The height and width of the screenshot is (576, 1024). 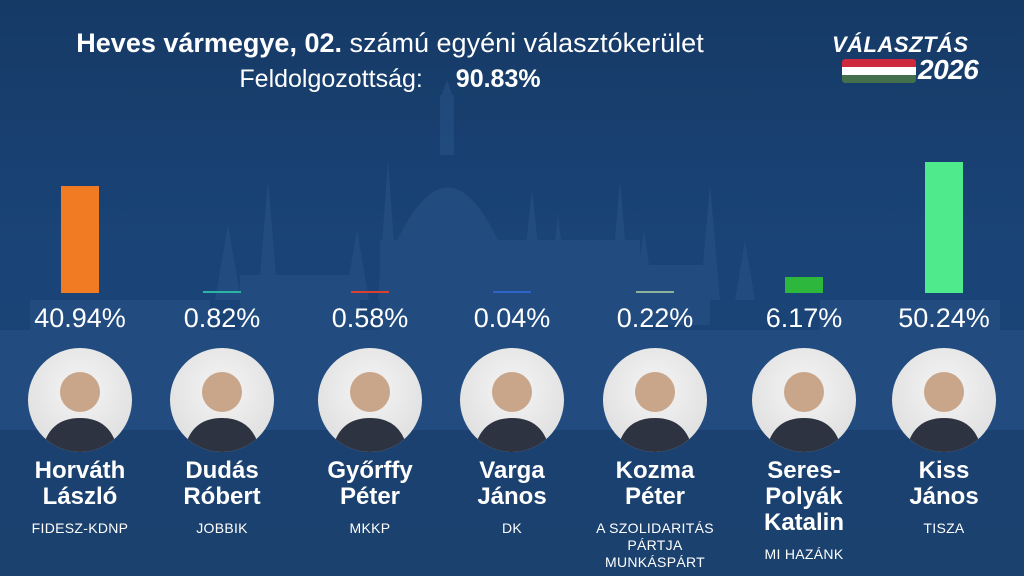 I want to click on candidate-name-2: Dudás Róbert, so click(x=222, y=484).